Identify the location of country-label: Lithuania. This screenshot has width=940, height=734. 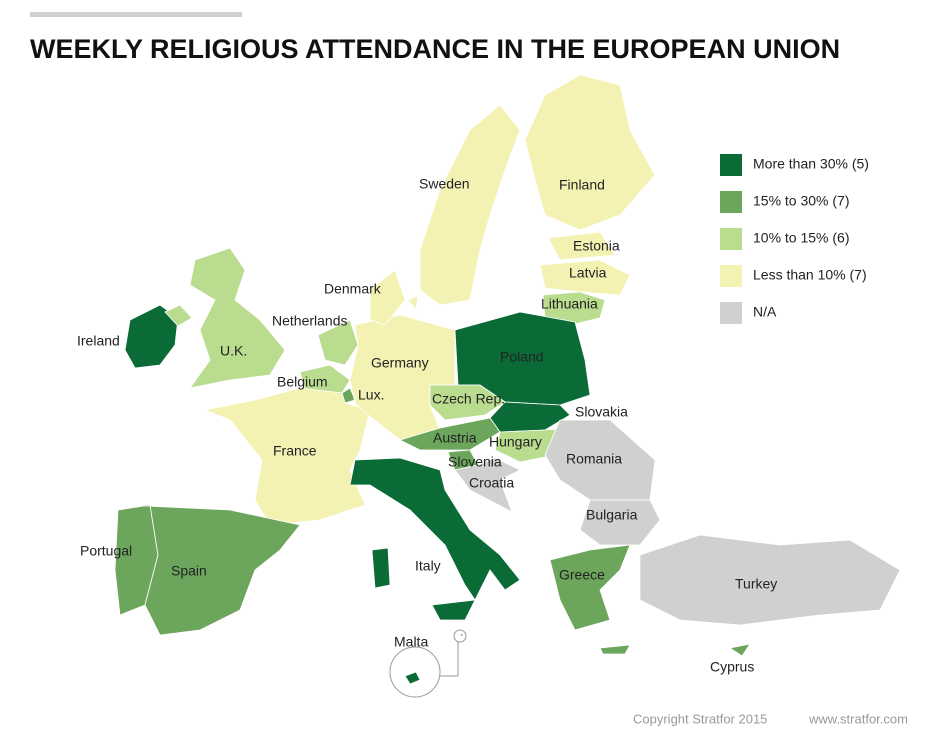
(569, 304).